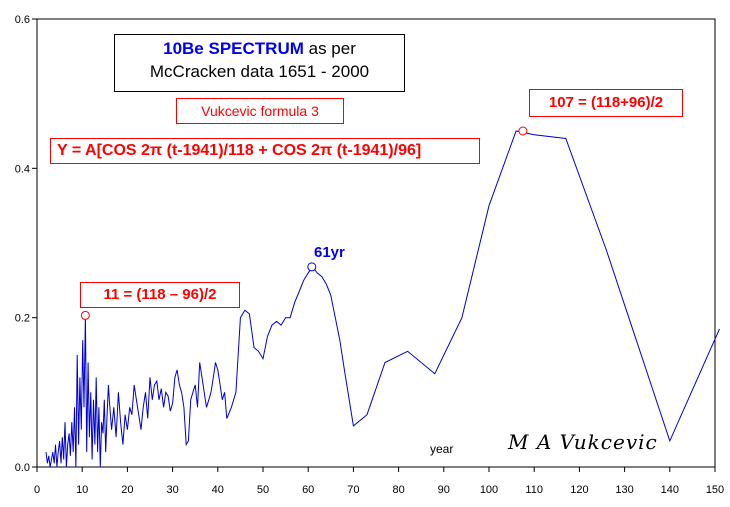 The height and width of the screenshot is (507, 730). Describe the element at coordinates (22, 468) in the screenshot. I see `y-tick-label: 0.0` at that location.